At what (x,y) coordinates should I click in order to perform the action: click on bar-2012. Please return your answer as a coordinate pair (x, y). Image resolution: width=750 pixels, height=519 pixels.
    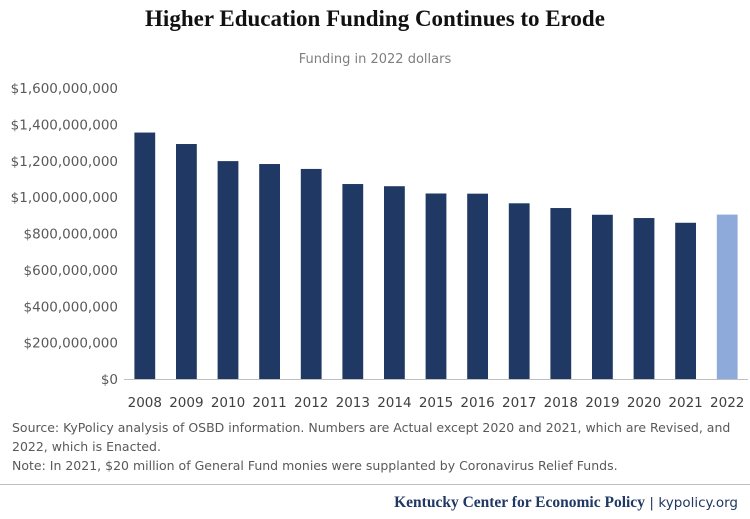
    Looking at the image, I should click on (311, 273).